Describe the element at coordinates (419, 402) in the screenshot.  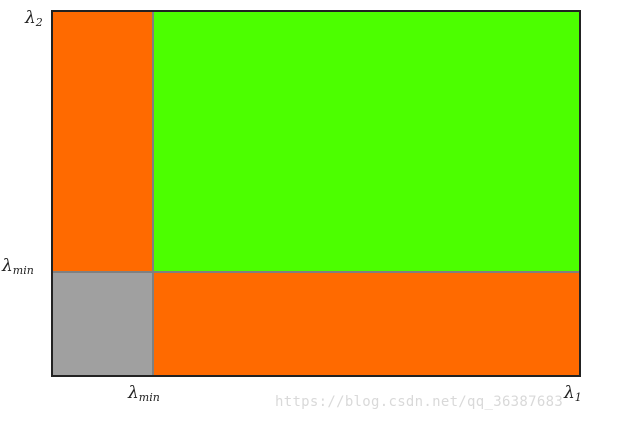
I see `watermark-url: https://blog.csdn.net/qq_36387683` at that location.